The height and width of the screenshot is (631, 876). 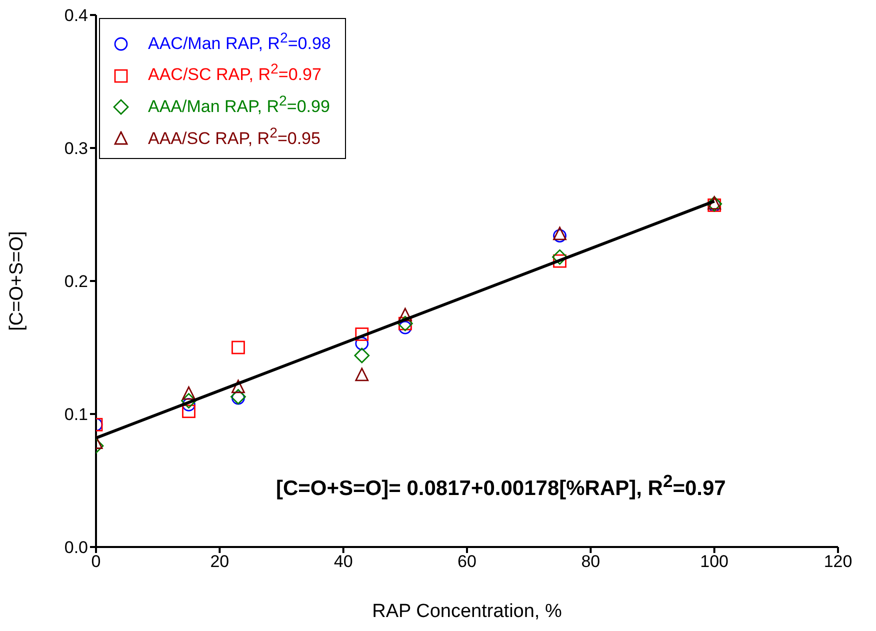 I want to click on legend-label: AAC/SC RAP, R$^{2}$=0.97, so click(x=235, y=73).